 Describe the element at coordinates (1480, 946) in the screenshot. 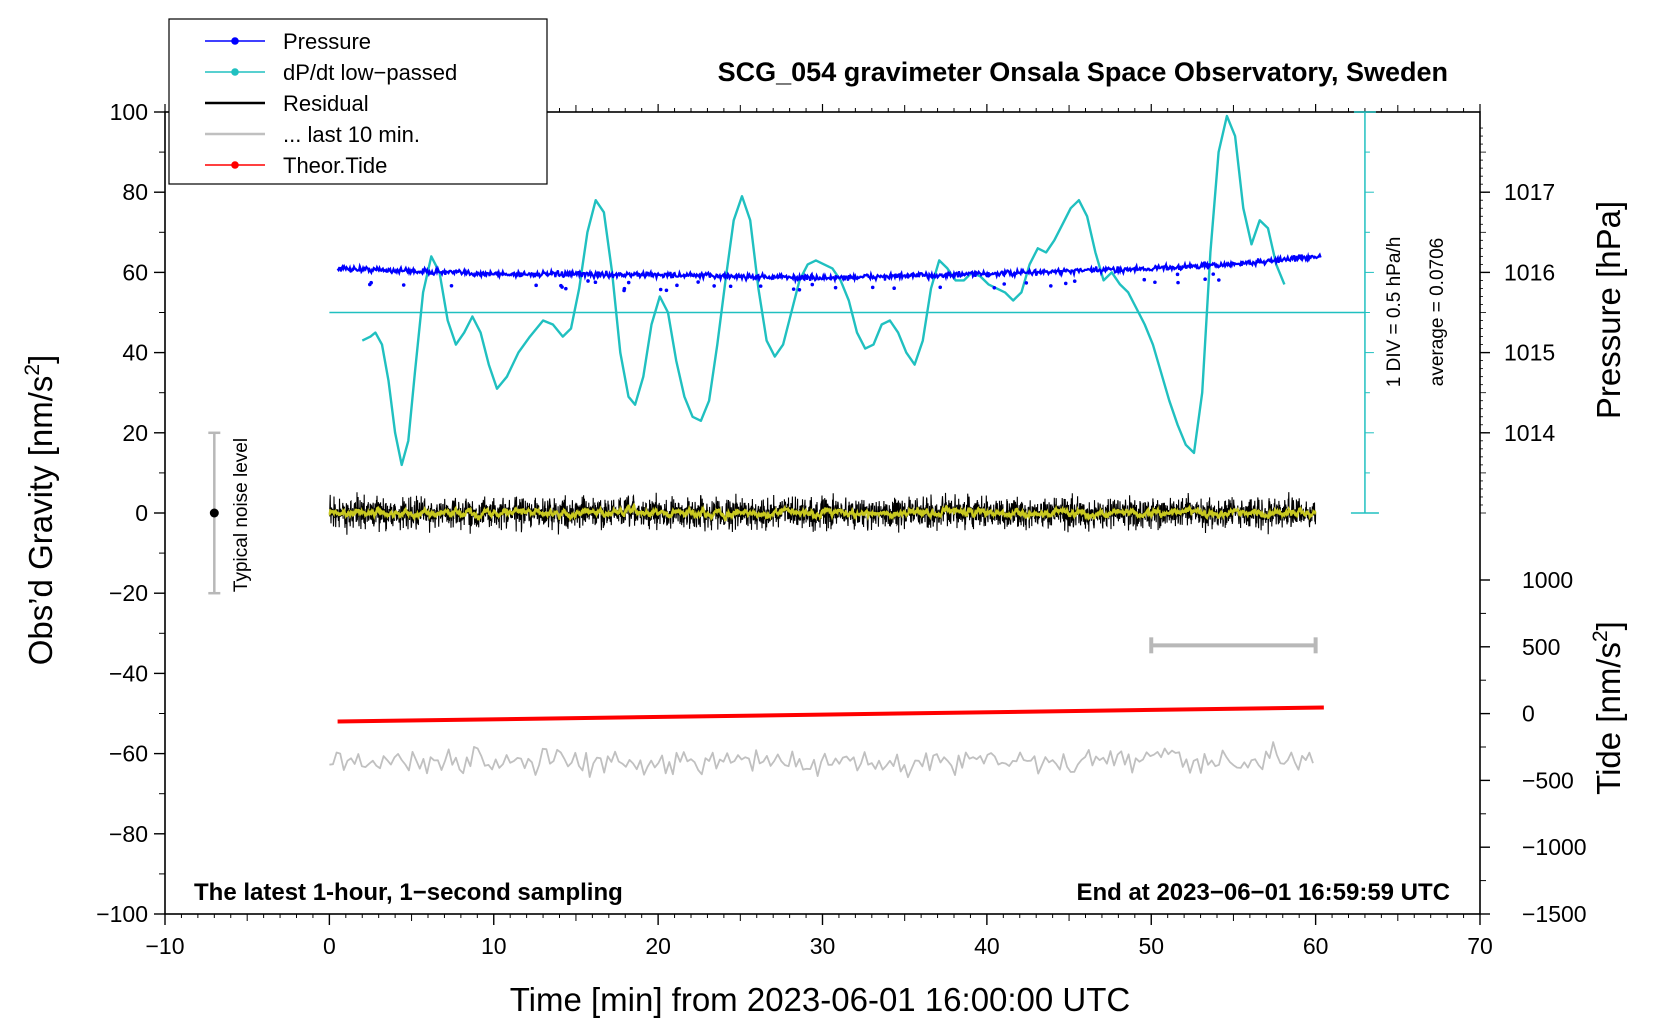

I see `x-tick-label: 70` at that location.